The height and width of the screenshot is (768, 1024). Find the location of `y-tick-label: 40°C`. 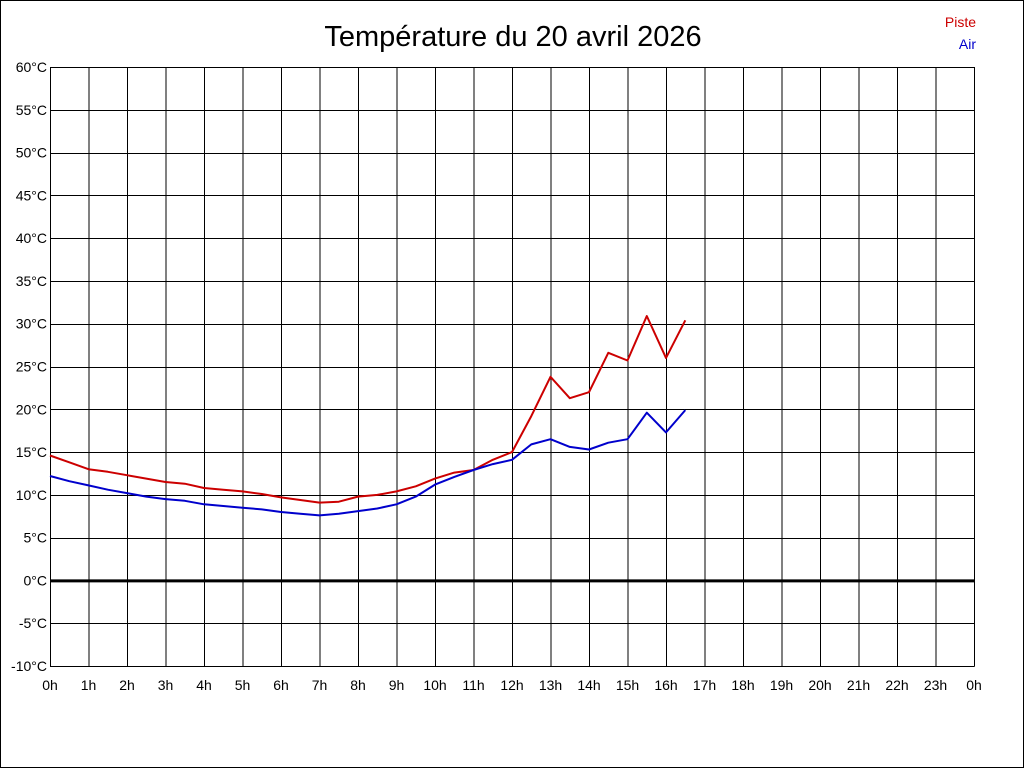

y-tick-label: 40°C is located at coordinates (31, 238).